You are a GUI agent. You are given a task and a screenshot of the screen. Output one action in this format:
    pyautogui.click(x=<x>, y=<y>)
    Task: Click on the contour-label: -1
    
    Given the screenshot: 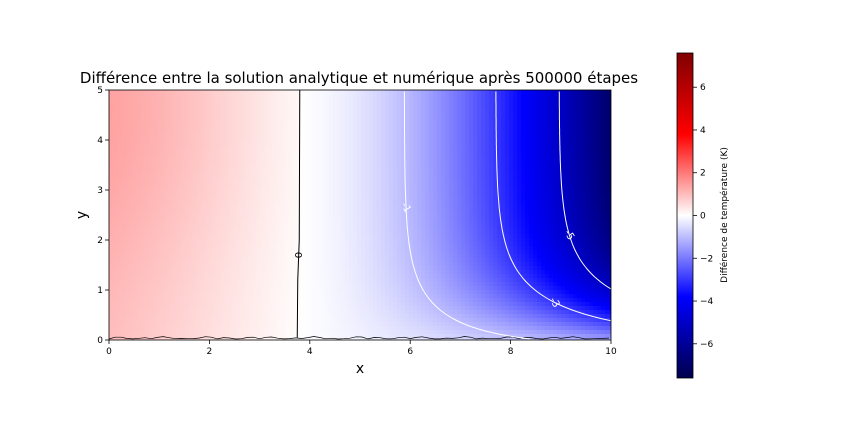 What is the action you would take?
    pyautogui.click(x=405, y=208)
    